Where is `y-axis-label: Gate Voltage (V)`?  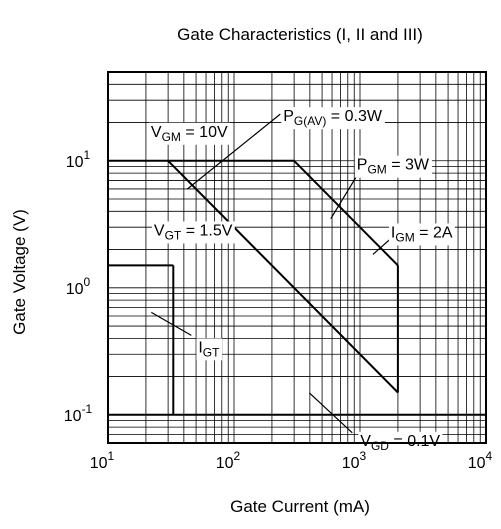
y-axis-label: Gate Voltage (V) is located at coordinates (19, 272).